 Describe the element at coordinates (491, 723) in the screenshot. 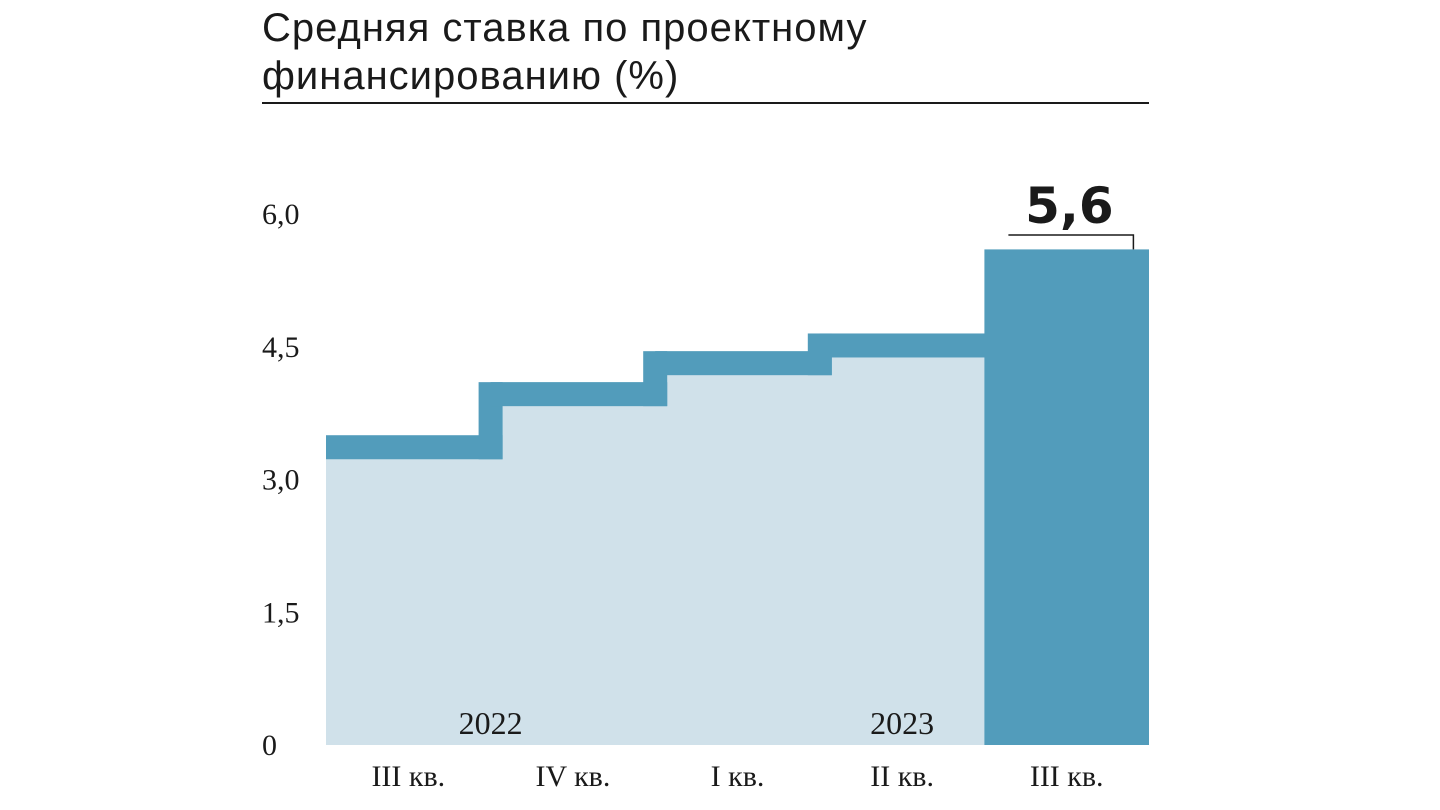

I see `year-label: 2022` at that location.